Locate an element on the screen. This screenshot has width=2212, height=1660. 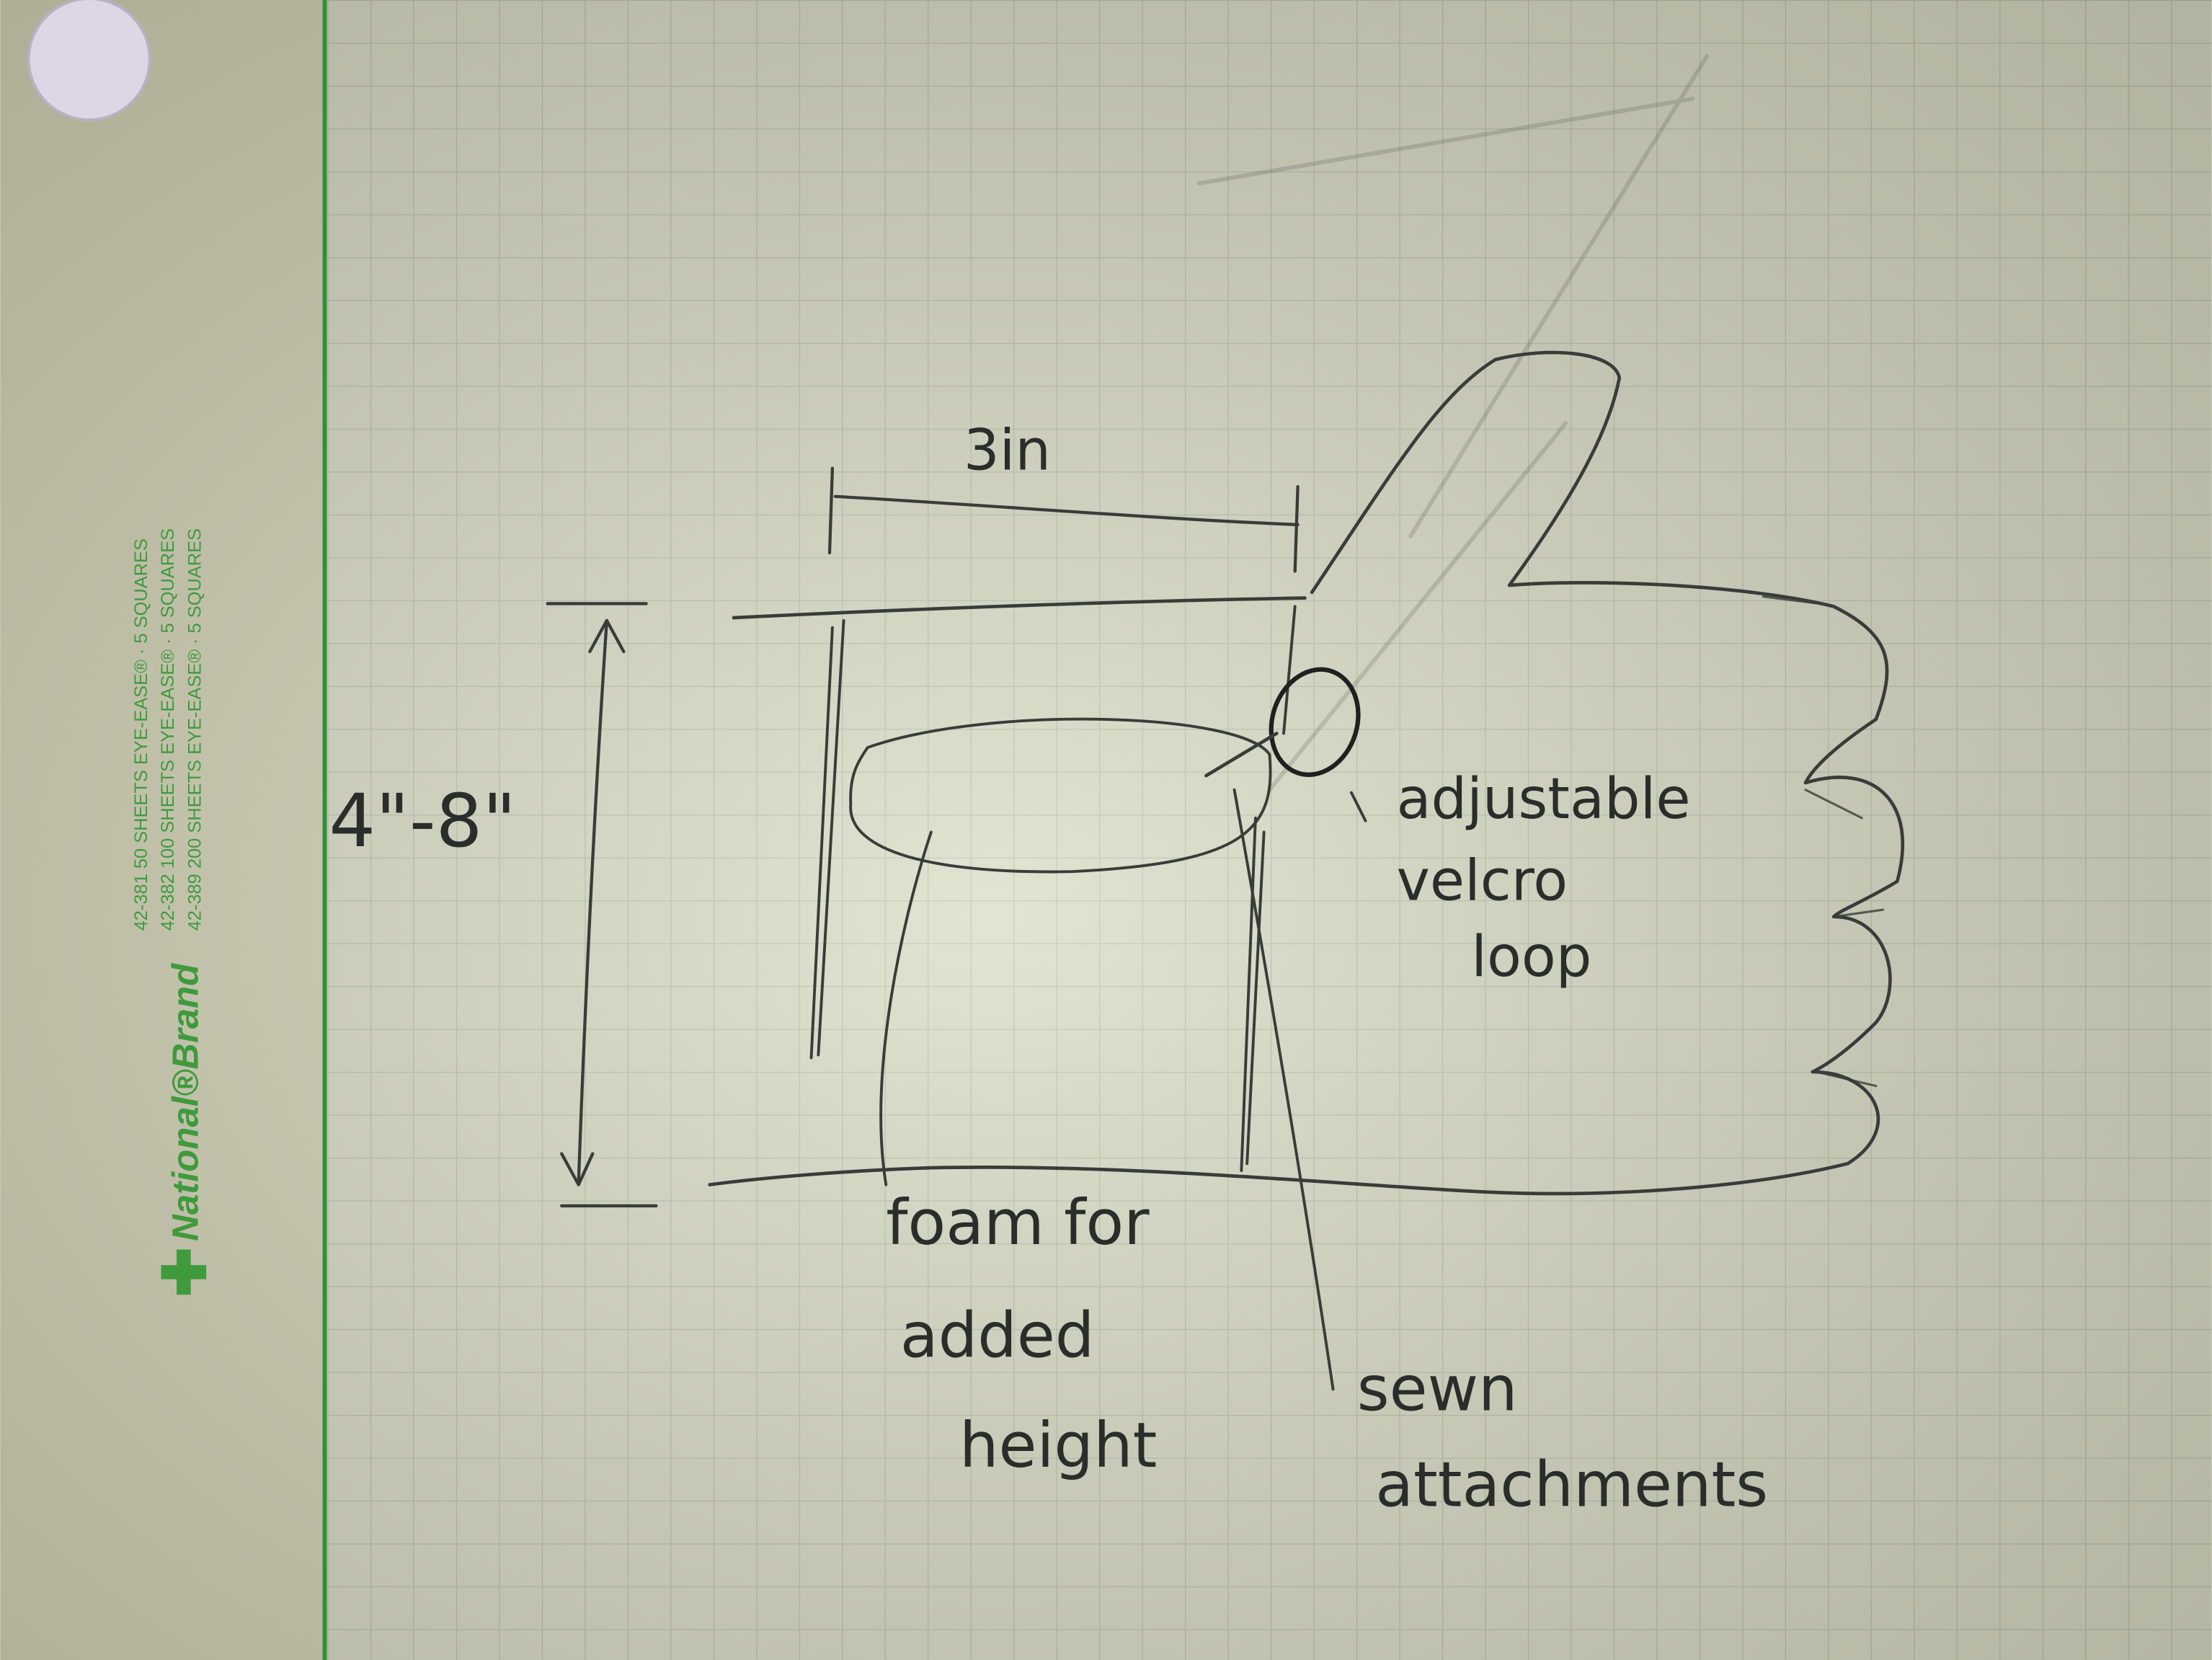
brand-text: National®Brand is located at coordinates (184, 1102).